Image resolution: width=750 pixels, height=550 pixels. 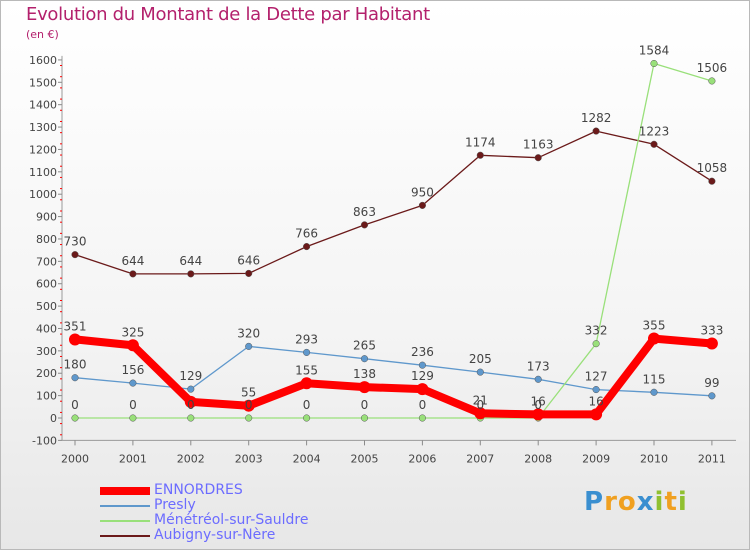 I want to click on proxiti-logo: Proxiti, so click(x=636, y=502).